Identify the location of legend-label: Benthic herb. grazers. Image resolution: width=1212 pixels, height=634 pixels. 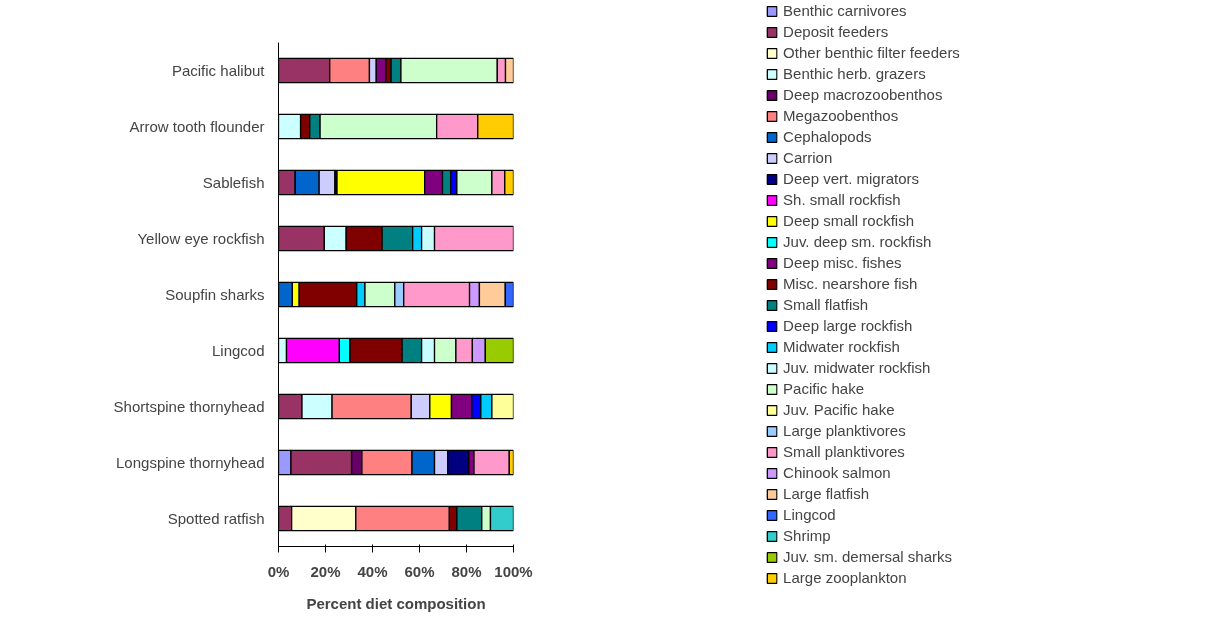
(854, 73).